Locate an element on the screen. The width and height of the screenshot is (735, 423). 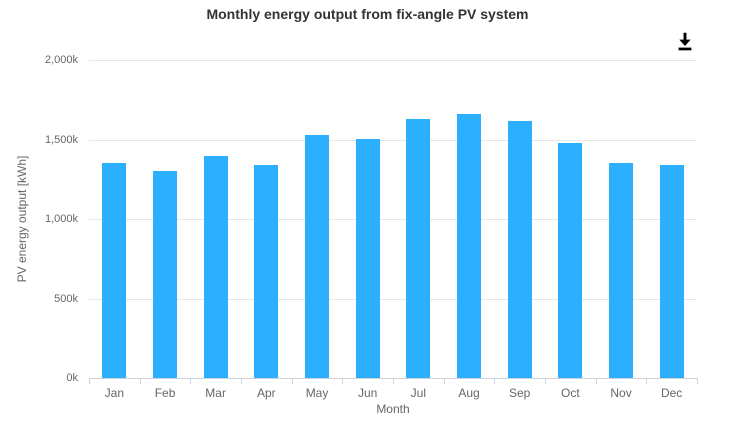
bar-jun is located at coordinates (367, 258).